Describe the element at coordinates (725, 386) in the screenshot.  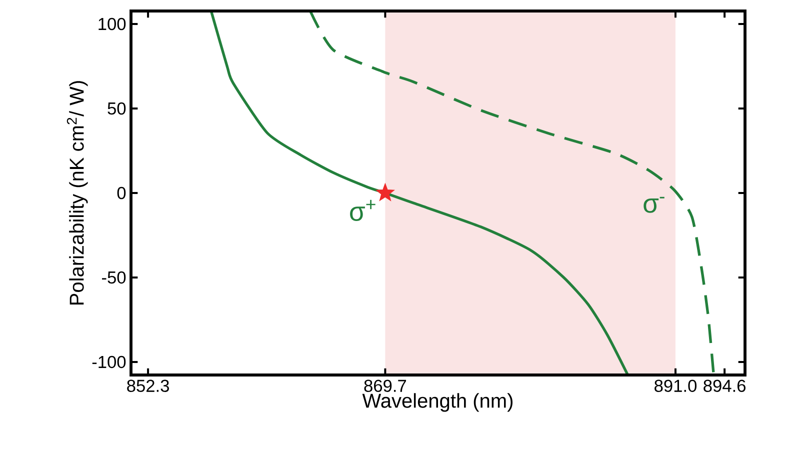
I see `x-tick-label: 894.6` at that location.